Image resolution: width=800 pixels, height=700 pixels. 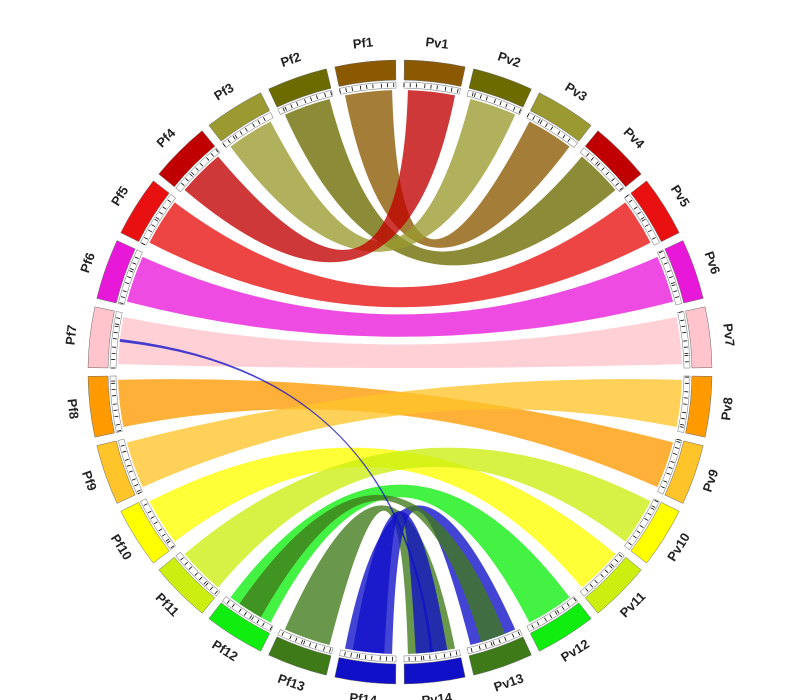 What do you see at coordinates (223, 91) in the screenshot?
I see `chromosome-label: Pf3` at bounding box center [223, 91].